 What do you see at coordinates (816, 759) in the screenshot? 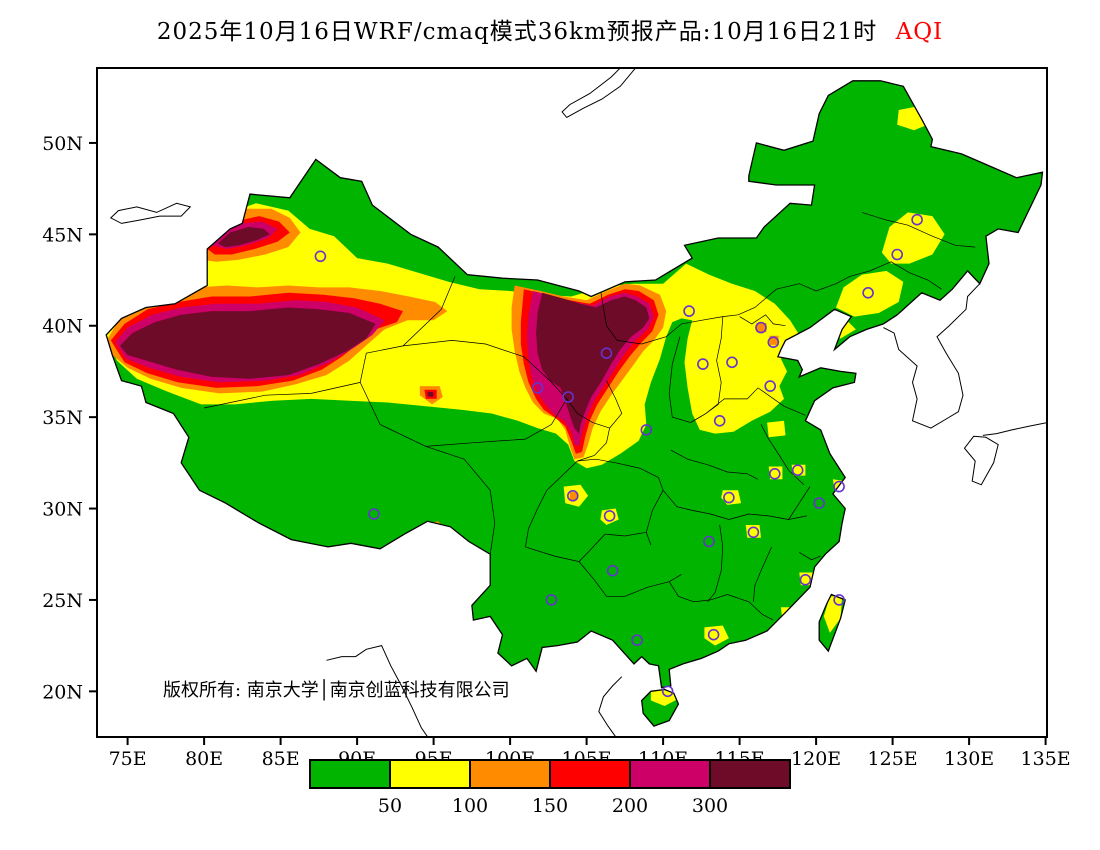
I see `x-tick-label: 120E` at bounding box center [816, 759].